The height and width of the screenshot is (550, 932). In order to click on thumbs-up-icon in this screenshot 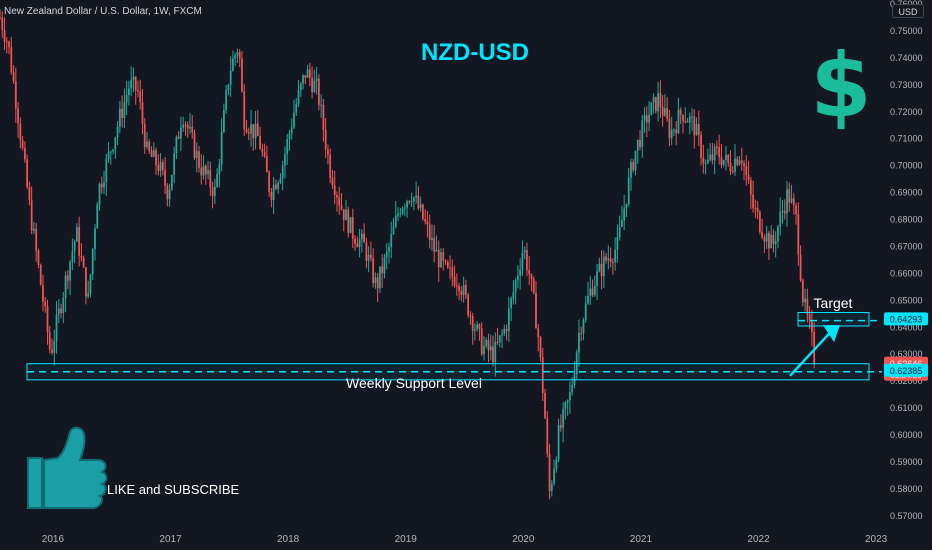, I will do `click(67, 467)`.